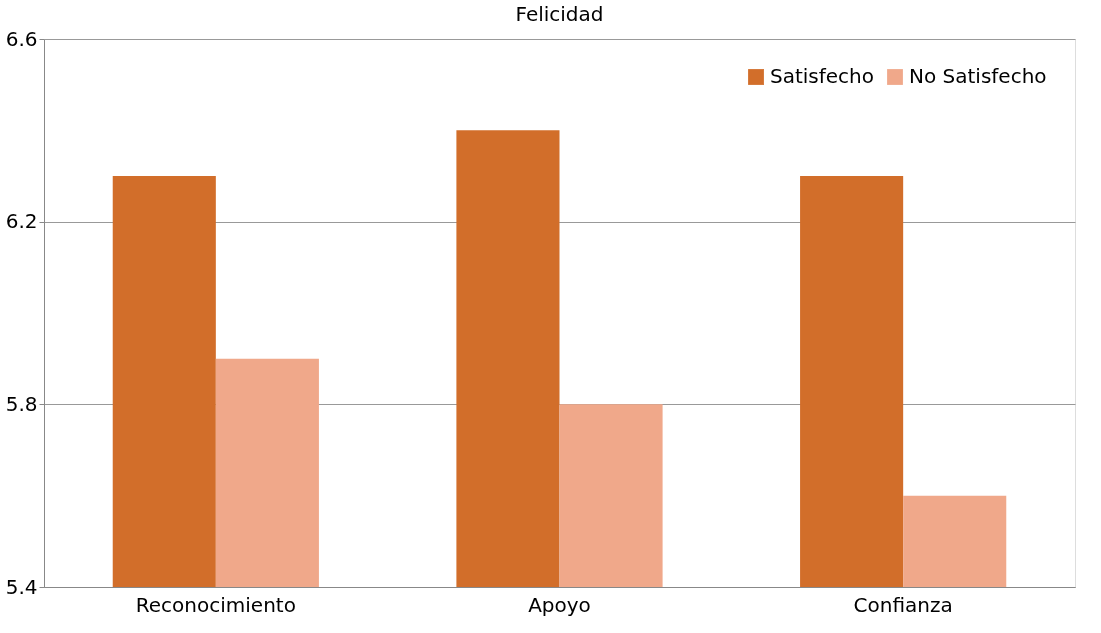 This screenshot has width=1101, height=633. Describe the element at coordinates (21, 38) in the screenshot. I see `y-tick-label: 6.6` at that location.